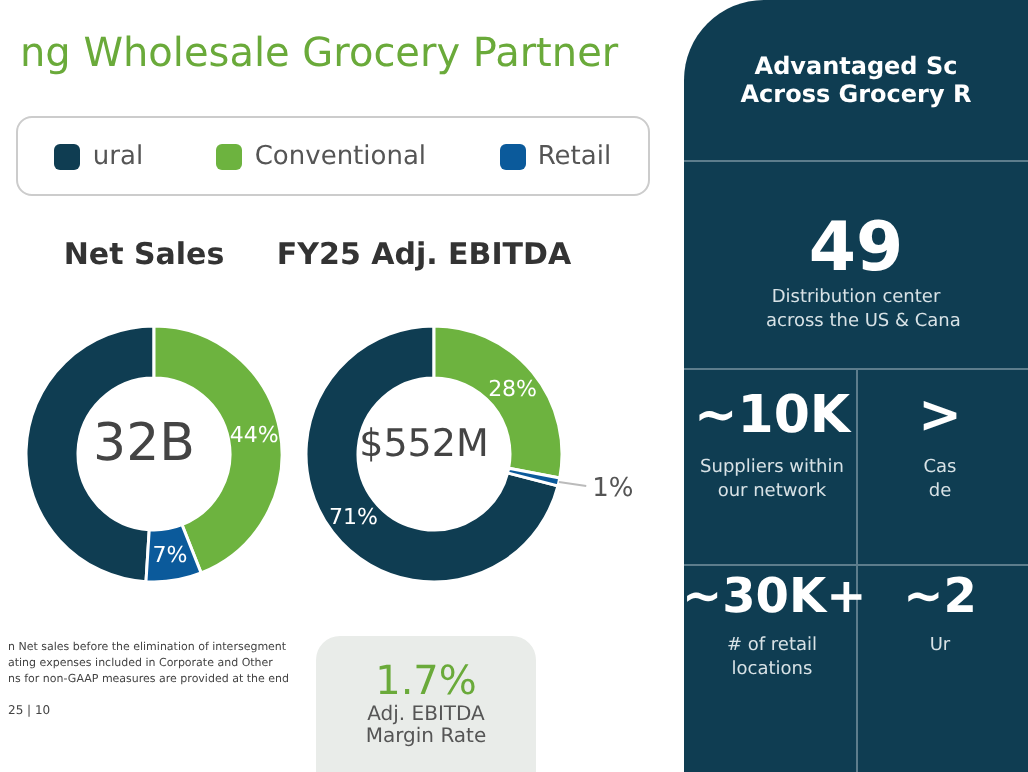  Describe the element at coordinates (772, 491) in the screenshot. I see `text: our network` at that location.